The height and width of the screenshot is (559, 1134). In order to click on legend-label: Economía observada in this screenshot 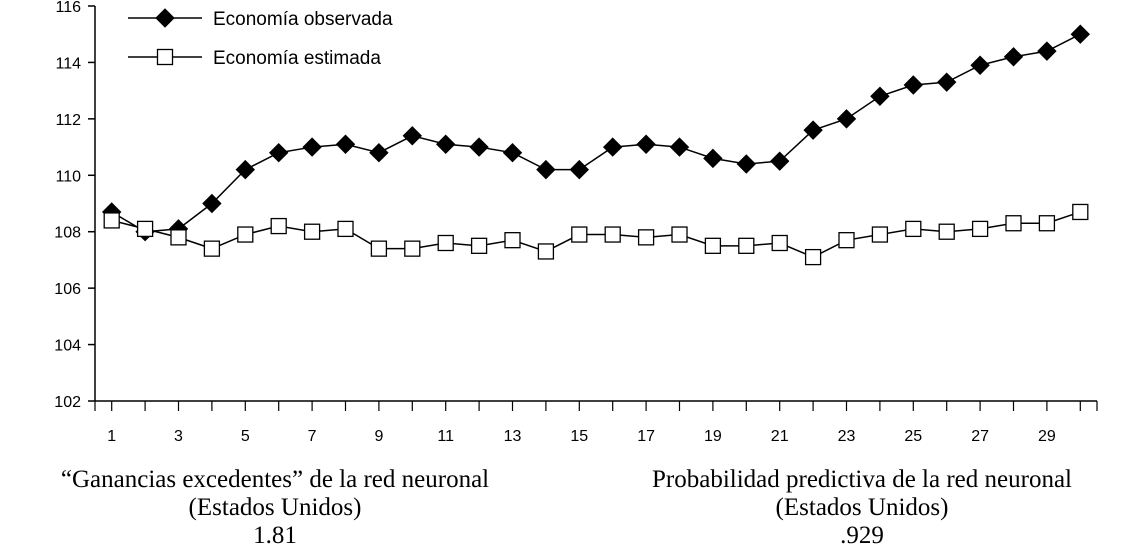, I will do `click(303, 19)`.